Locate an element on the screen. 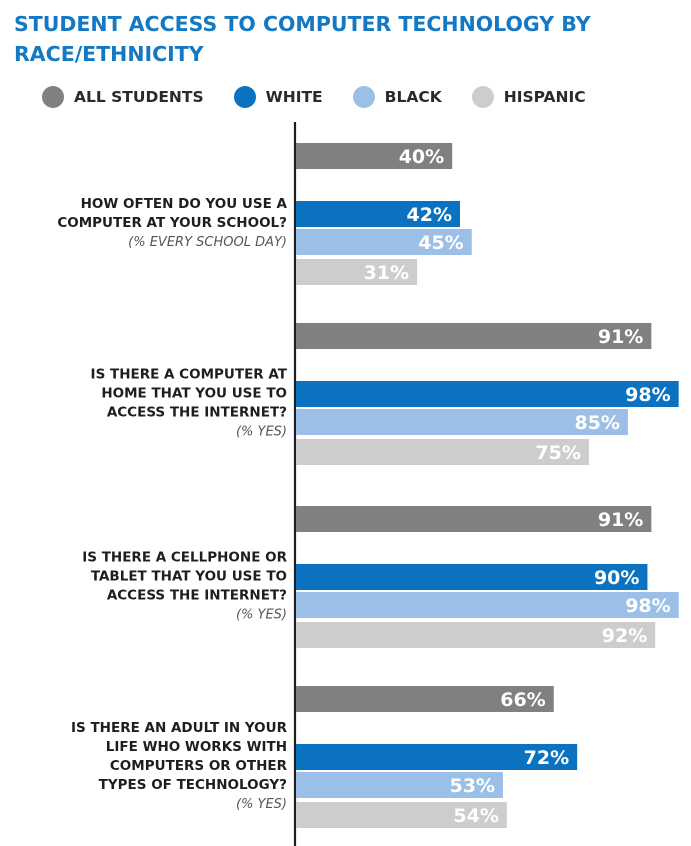 This screenshot has width=691, height=846. data-label-black-q2: 85% is located at coordinates (596, 423).